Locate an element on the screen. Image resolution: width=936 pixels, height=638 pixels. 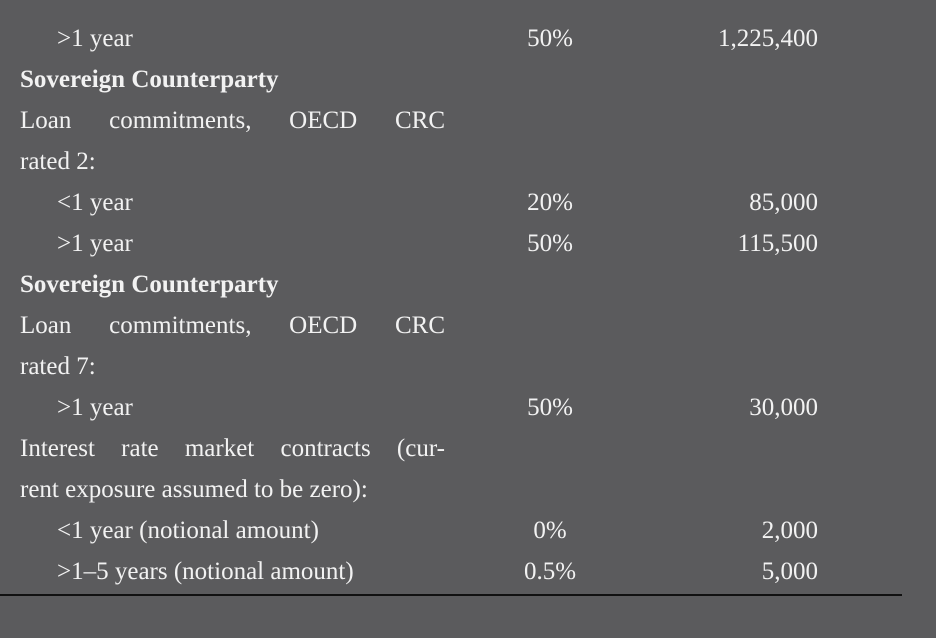
table-row: <1 year (notional amount) 0% 2,000 is located at coordinates (468, 530).